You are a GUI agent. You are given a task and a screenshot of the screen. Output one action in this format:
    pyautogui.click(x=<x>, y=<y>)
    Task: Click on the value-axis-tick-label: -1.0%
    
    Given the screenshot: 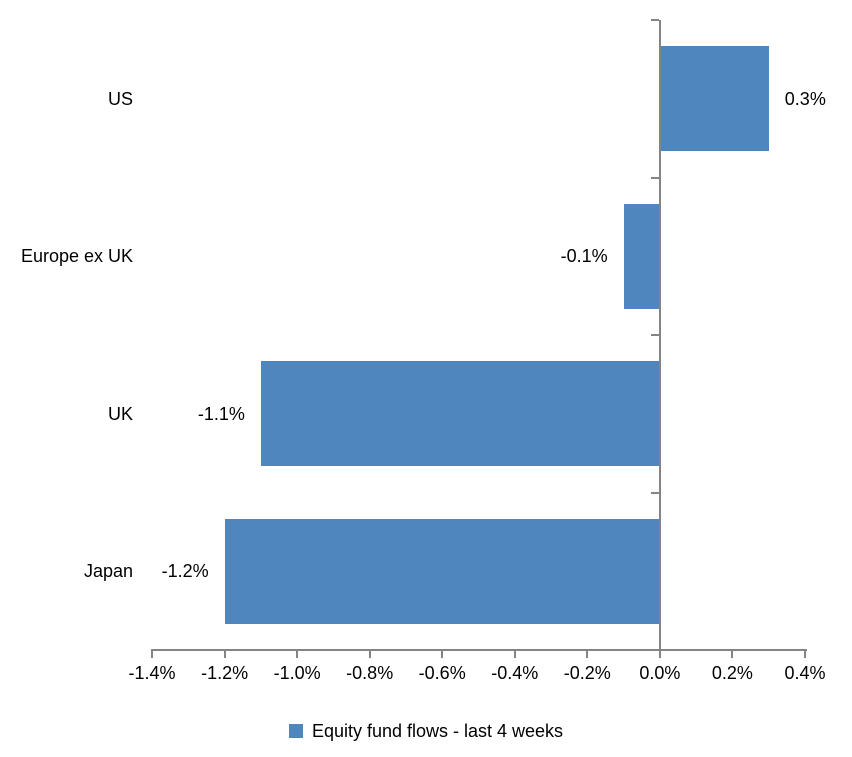 What is the action you would take?
    pyautogui.click(x=297, y=673)
    